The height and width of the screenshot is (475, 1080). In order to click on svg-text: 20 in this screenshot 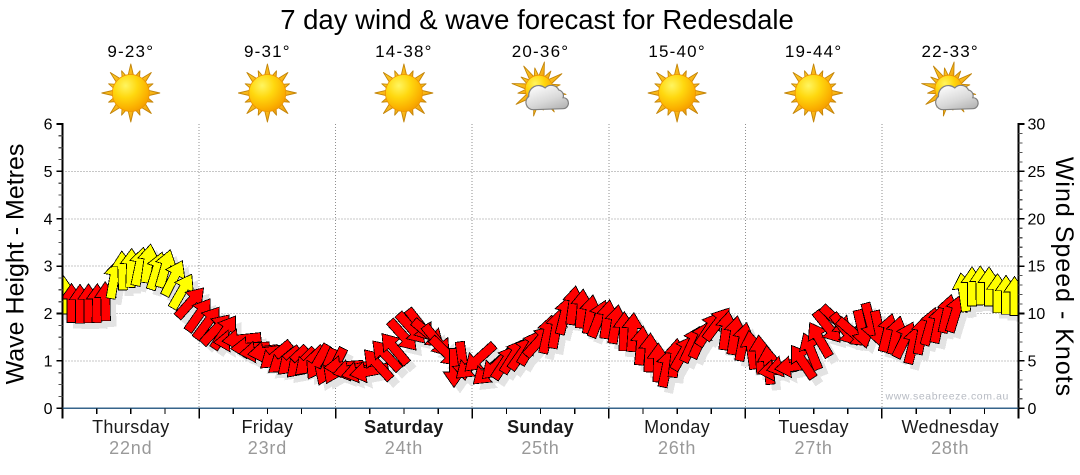, I will do `click(1037, 219)`.